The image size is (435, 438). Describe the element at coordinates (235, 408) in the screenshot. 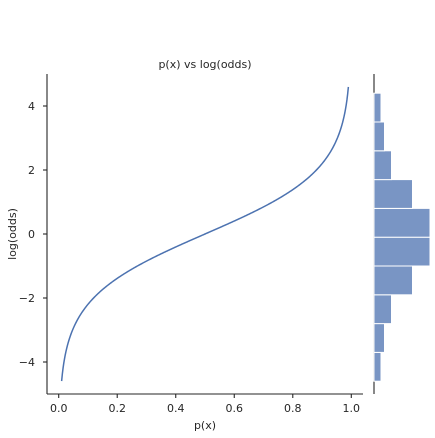

I see `x-tick-label: 0.6` at that location.